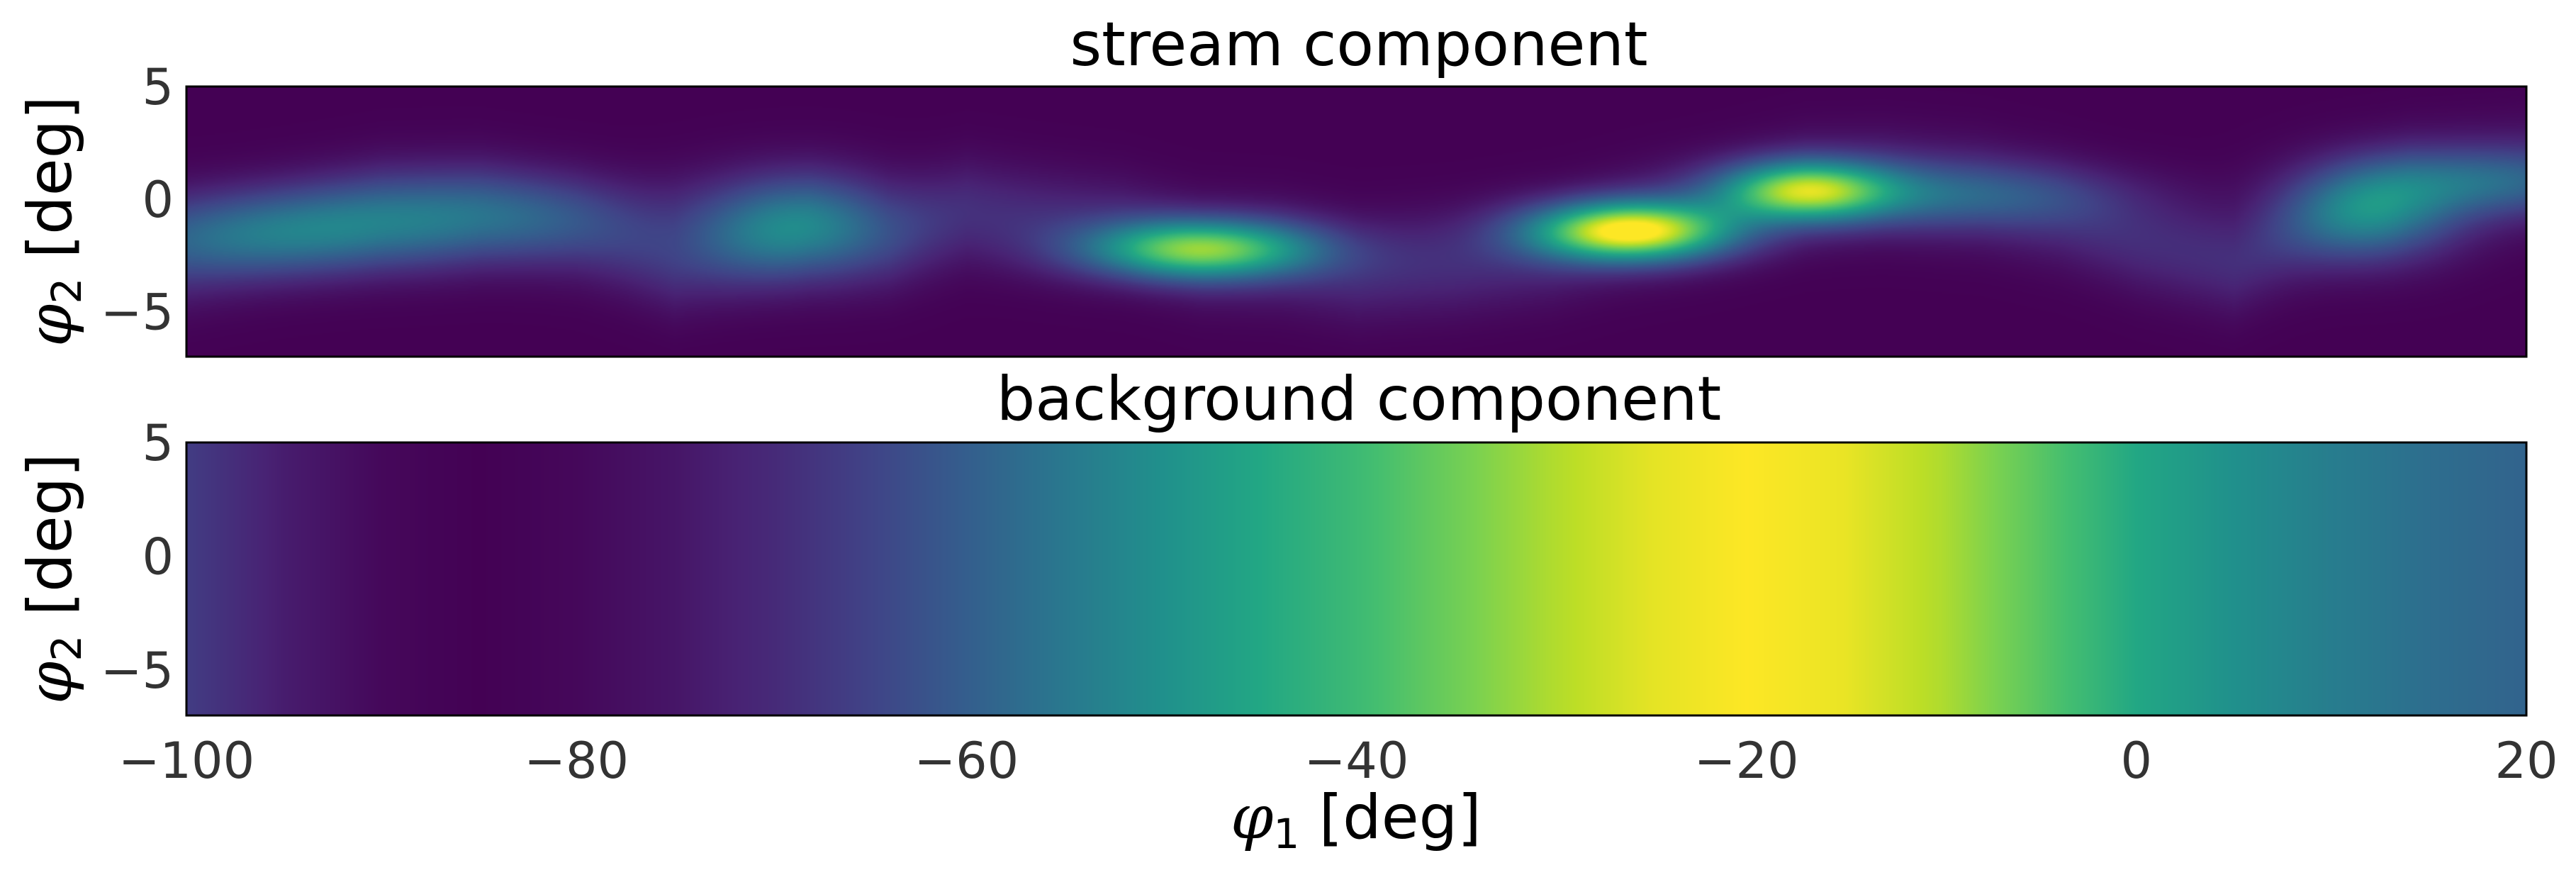 The image size is (2576, 875). What do you see at coordinates (1356, 761) in the screenshot?
I see `x-tick-label: −40` at bounding box center [1356, 761].